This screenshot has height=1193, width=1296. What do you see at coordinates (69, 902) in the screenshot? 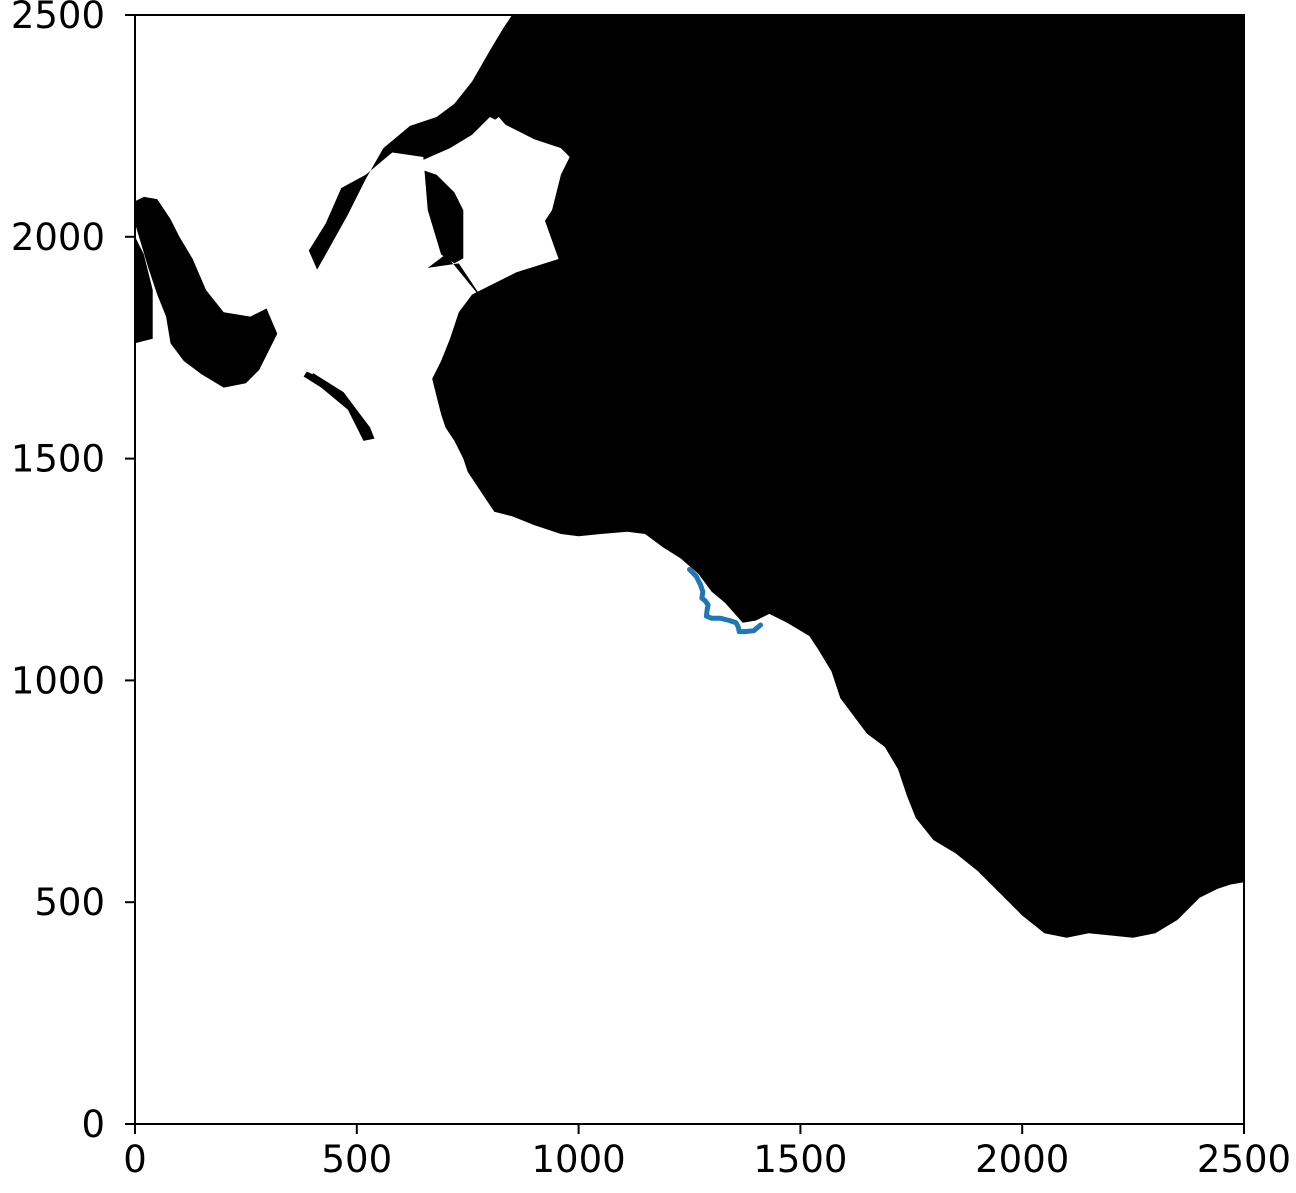
I see `y-tick-label: 500` at bounding box center [69, 902].